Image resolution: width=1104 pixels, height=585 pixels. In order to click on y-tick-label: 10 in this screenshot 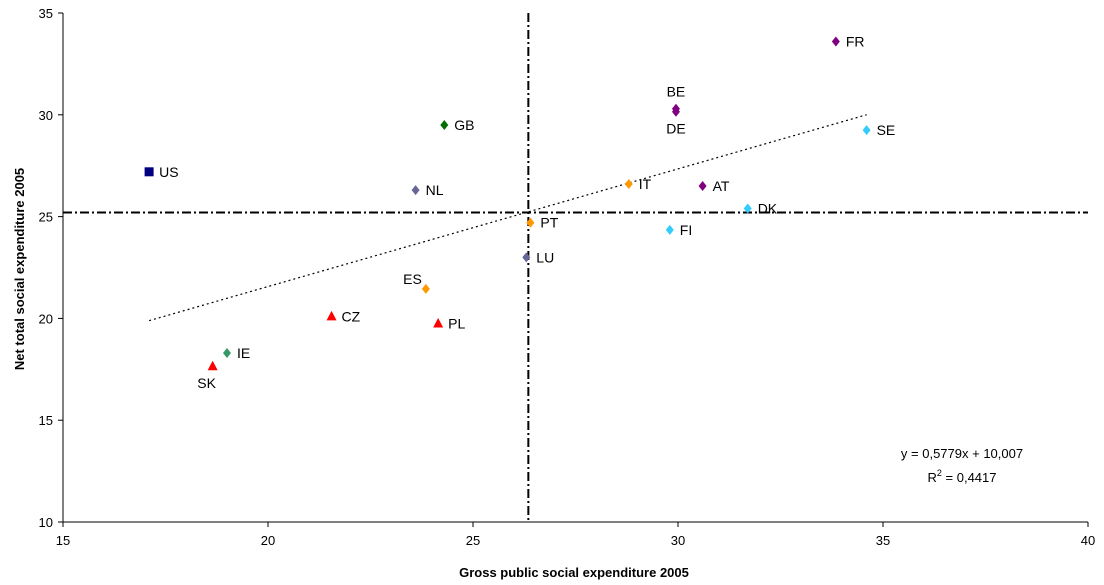, I will do `click(46, 522)`.